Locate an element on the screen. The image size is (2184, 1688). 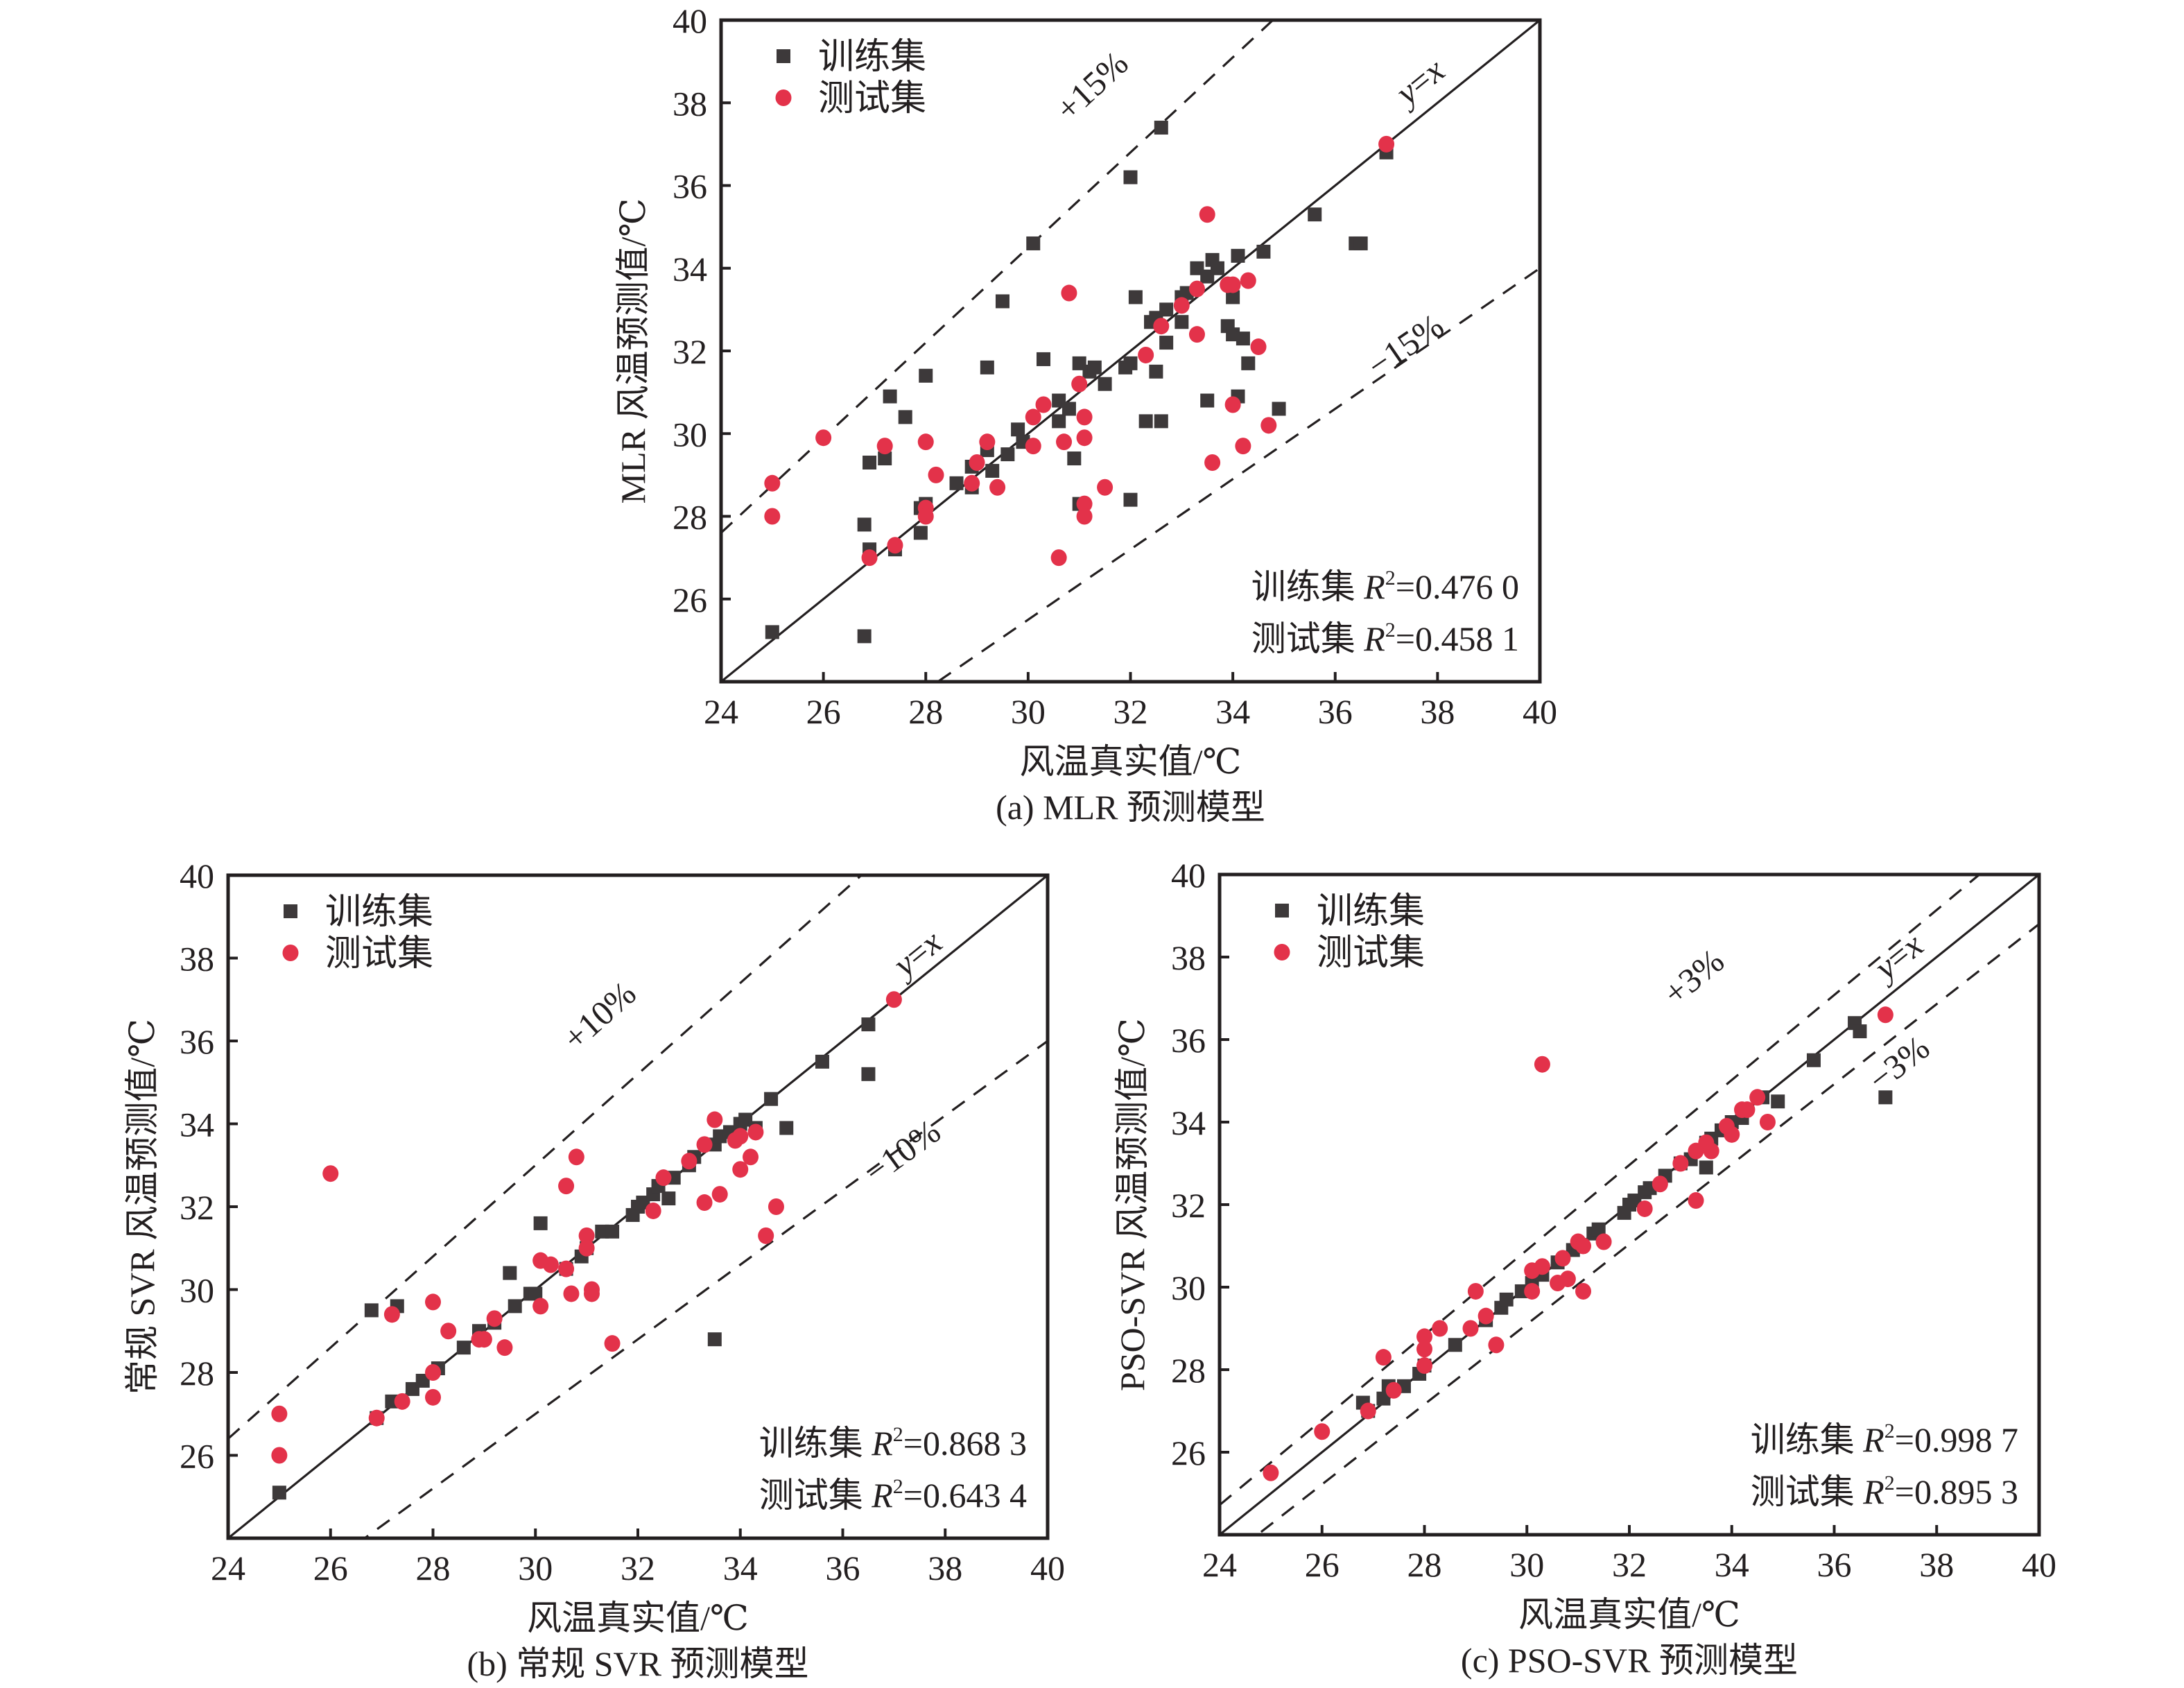
x-tick-label: 24 is located at coordinates (228, 1568).